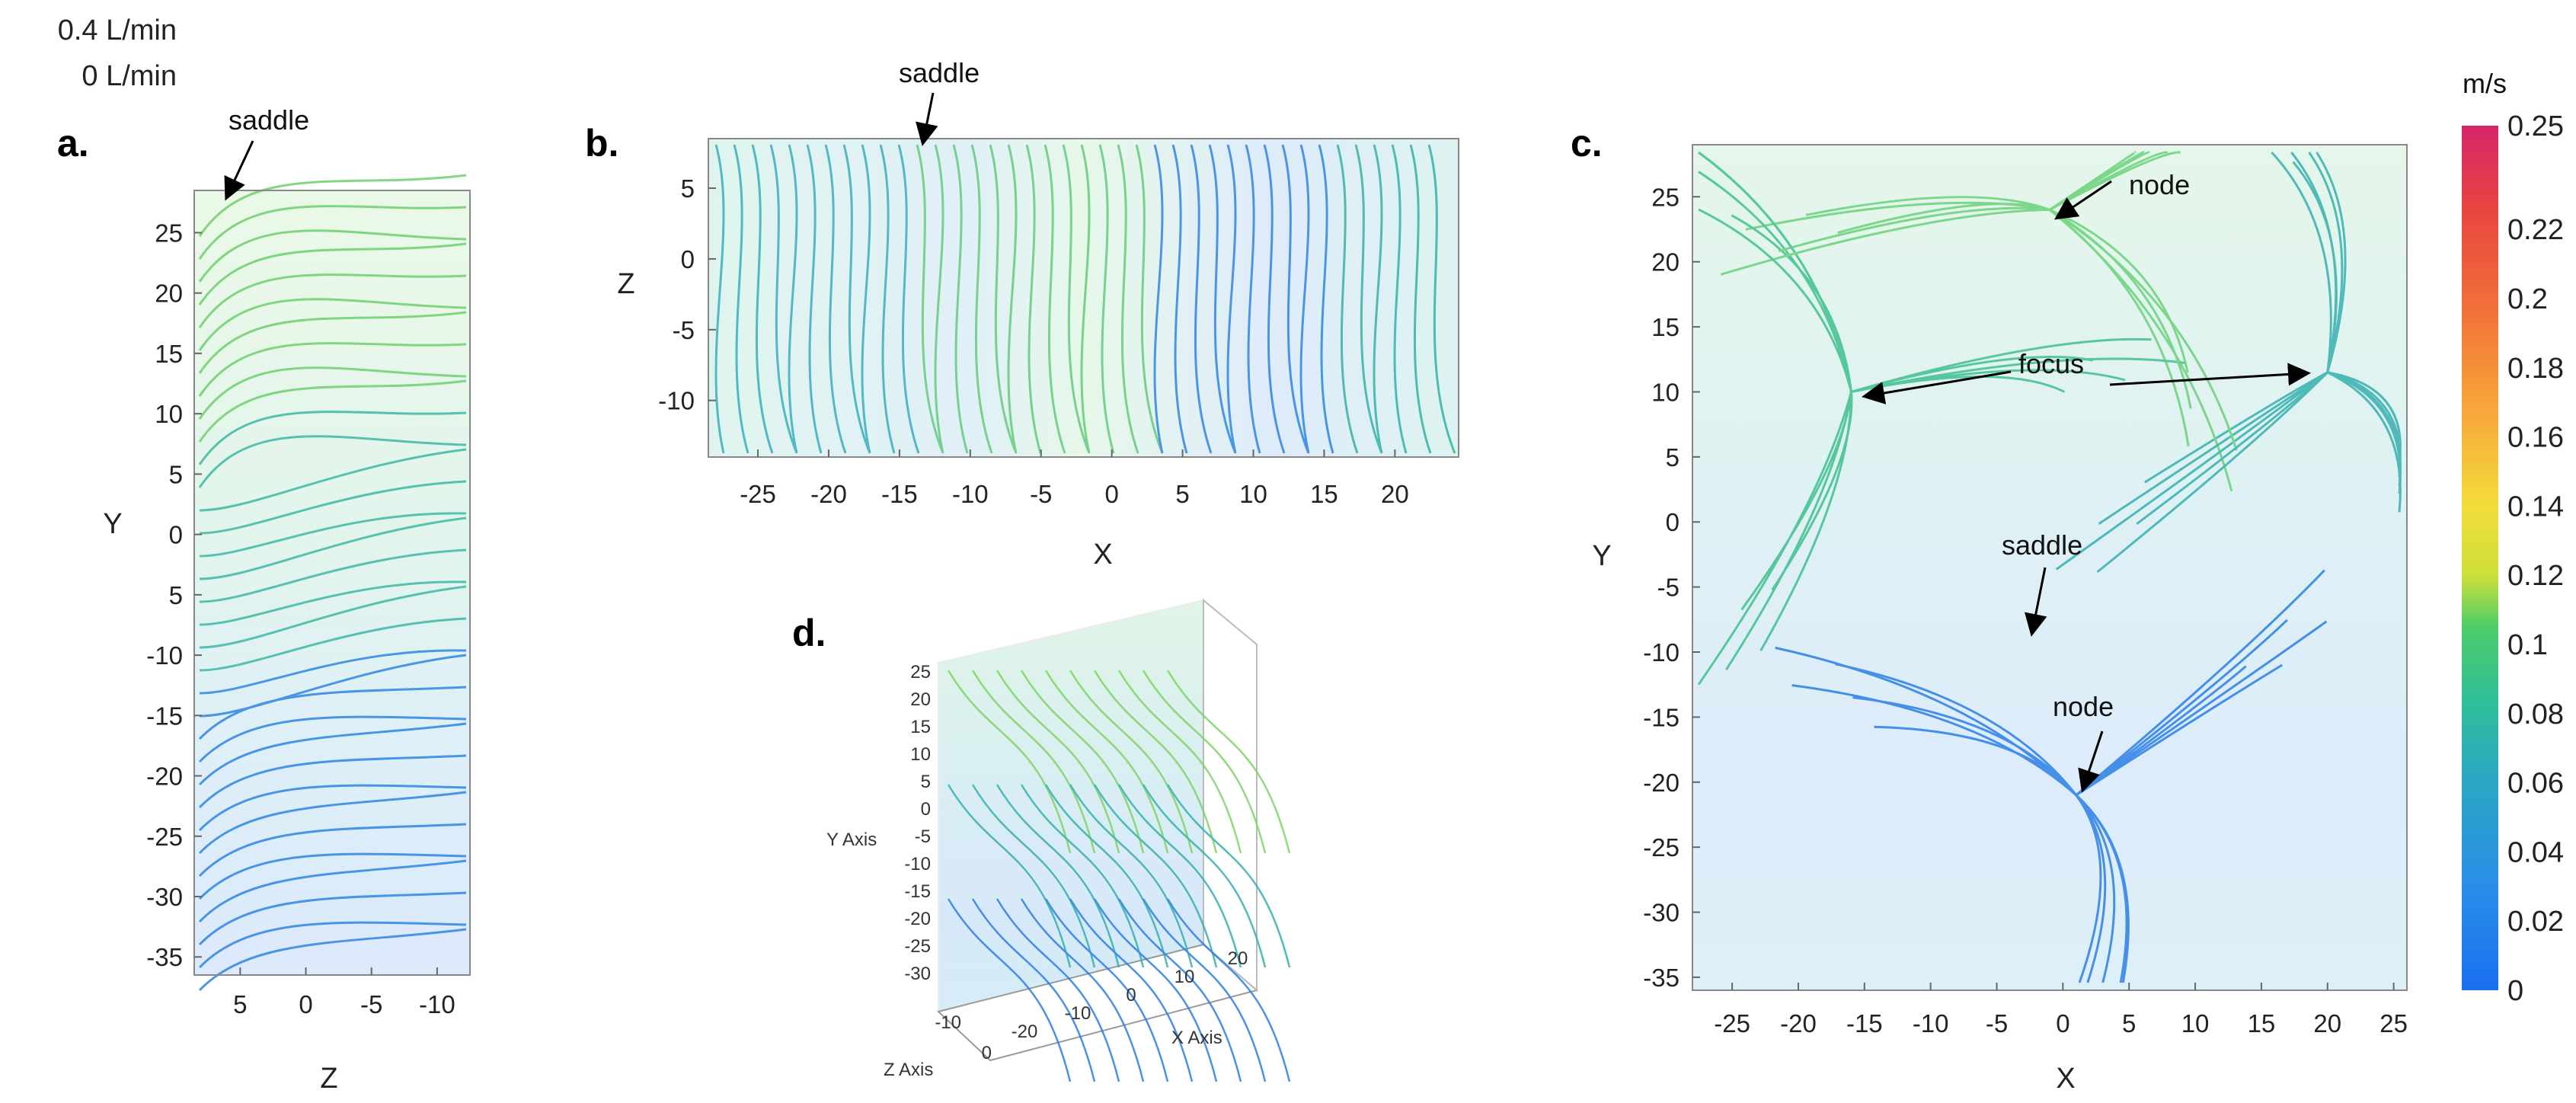 This screenshot has width=2576, height=1103. Describe the element at coordinates (2480, 558) in the screenshot. I see `colorbar-gradient` at that location.